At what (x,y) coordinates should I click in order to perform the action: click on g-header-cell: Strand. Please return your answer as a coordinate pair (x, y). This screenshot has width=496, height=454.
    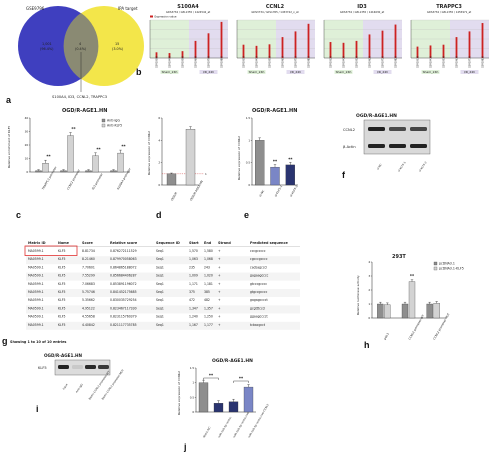
    Looking at the image, I should click on (224, 243).